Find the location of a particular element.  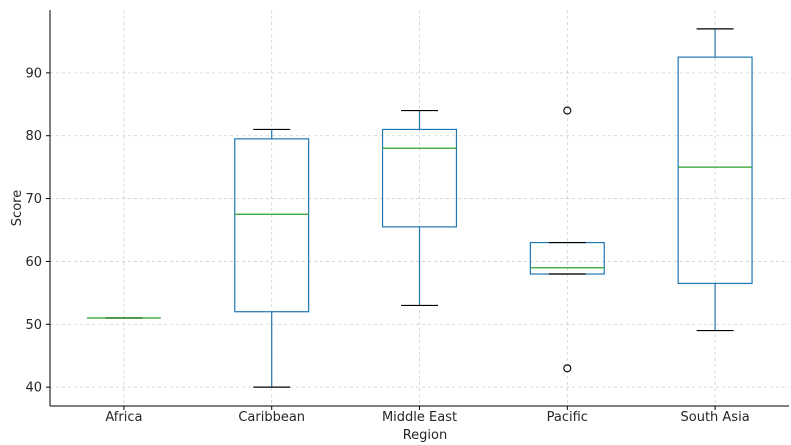

x-tick-label: Middle East is located at coordinates (419, 417).